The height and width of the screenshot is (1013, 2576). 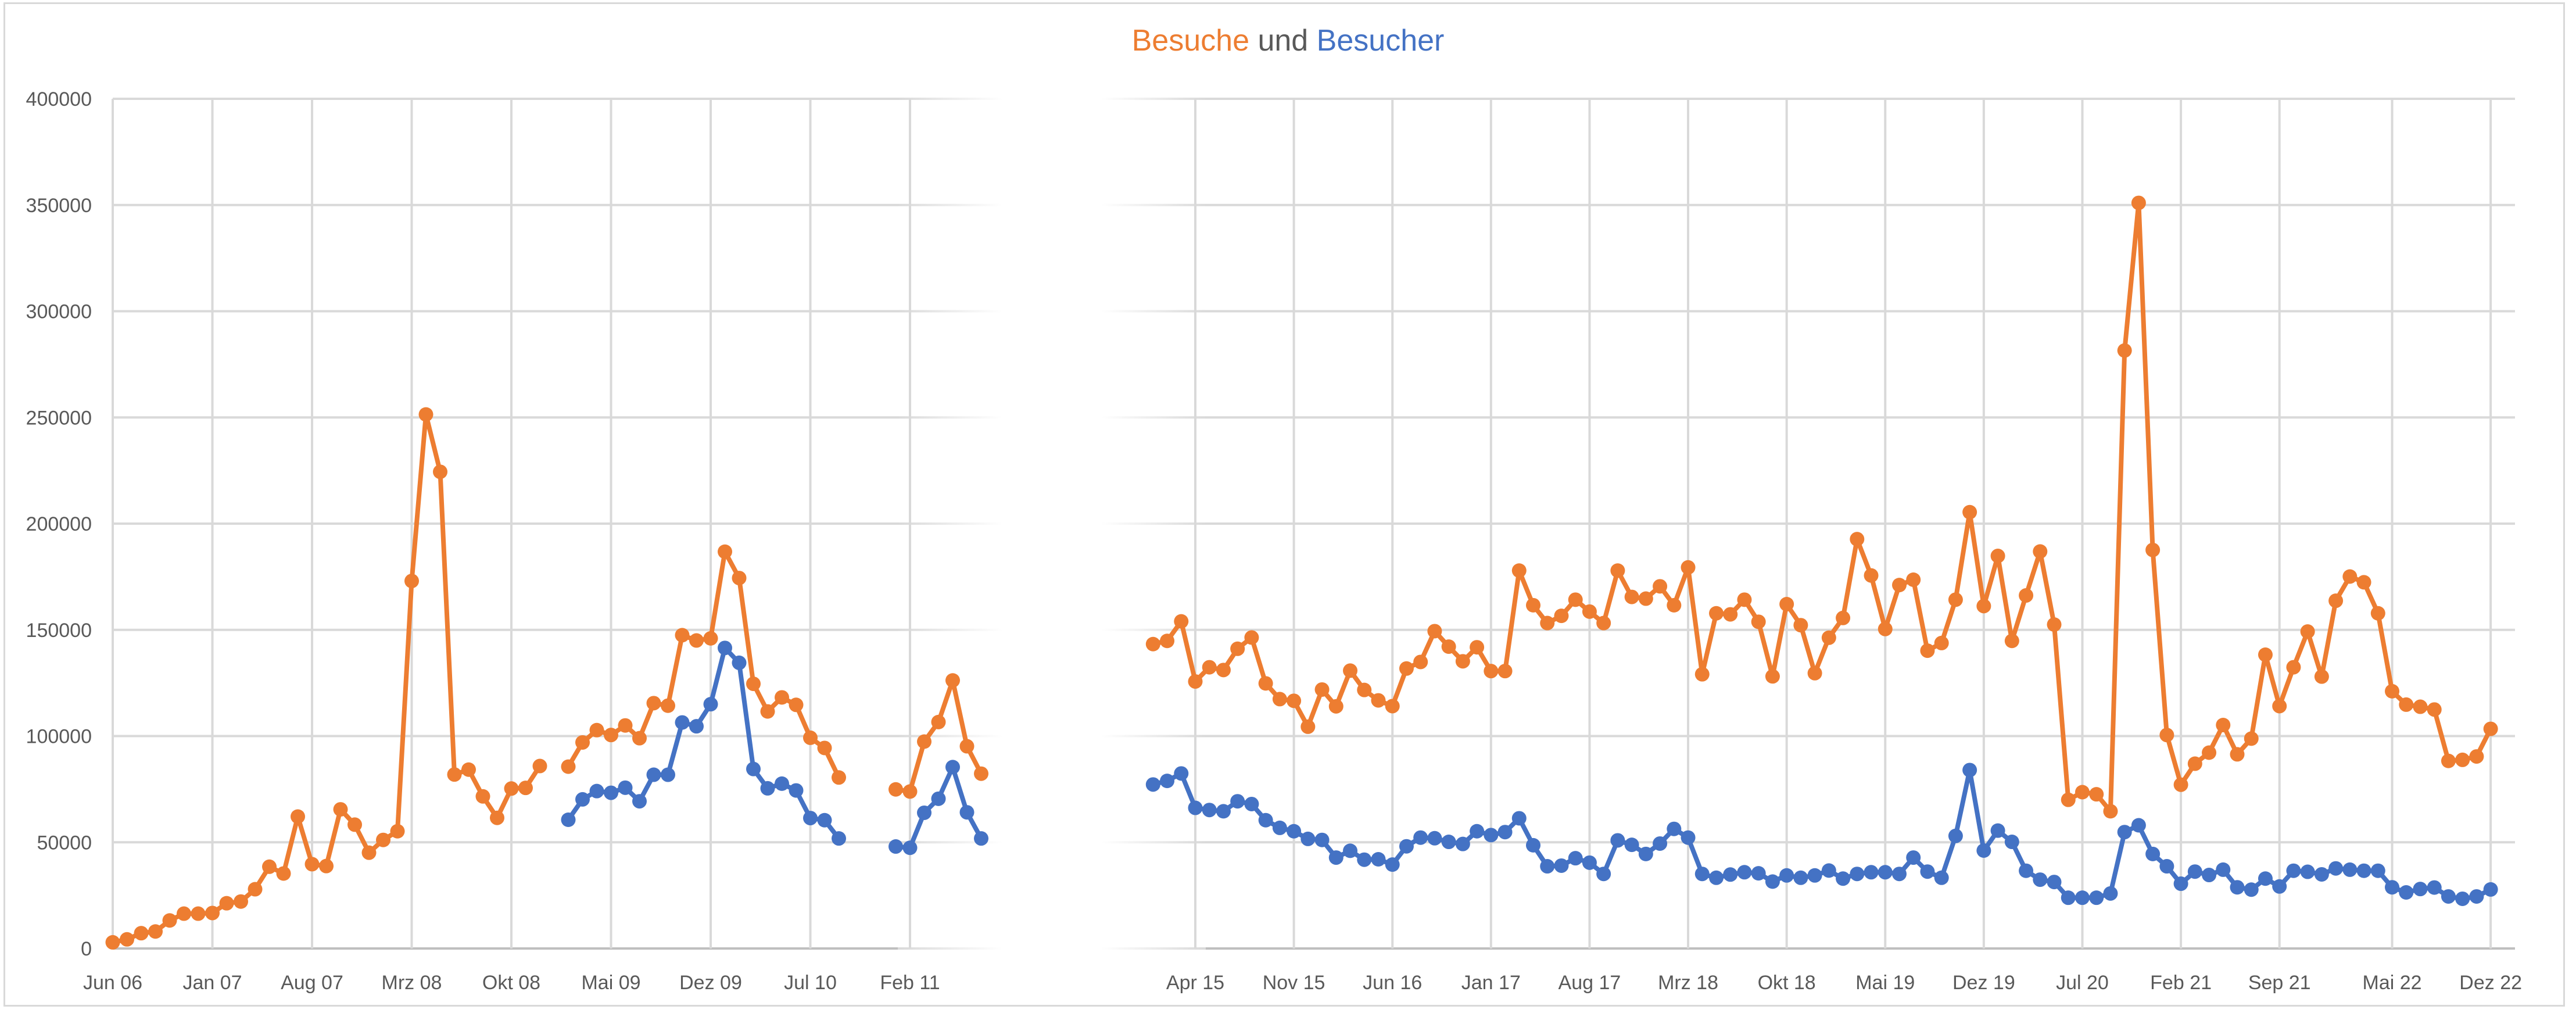 I want to click on title-und: und, so click(x=1283, y=41).